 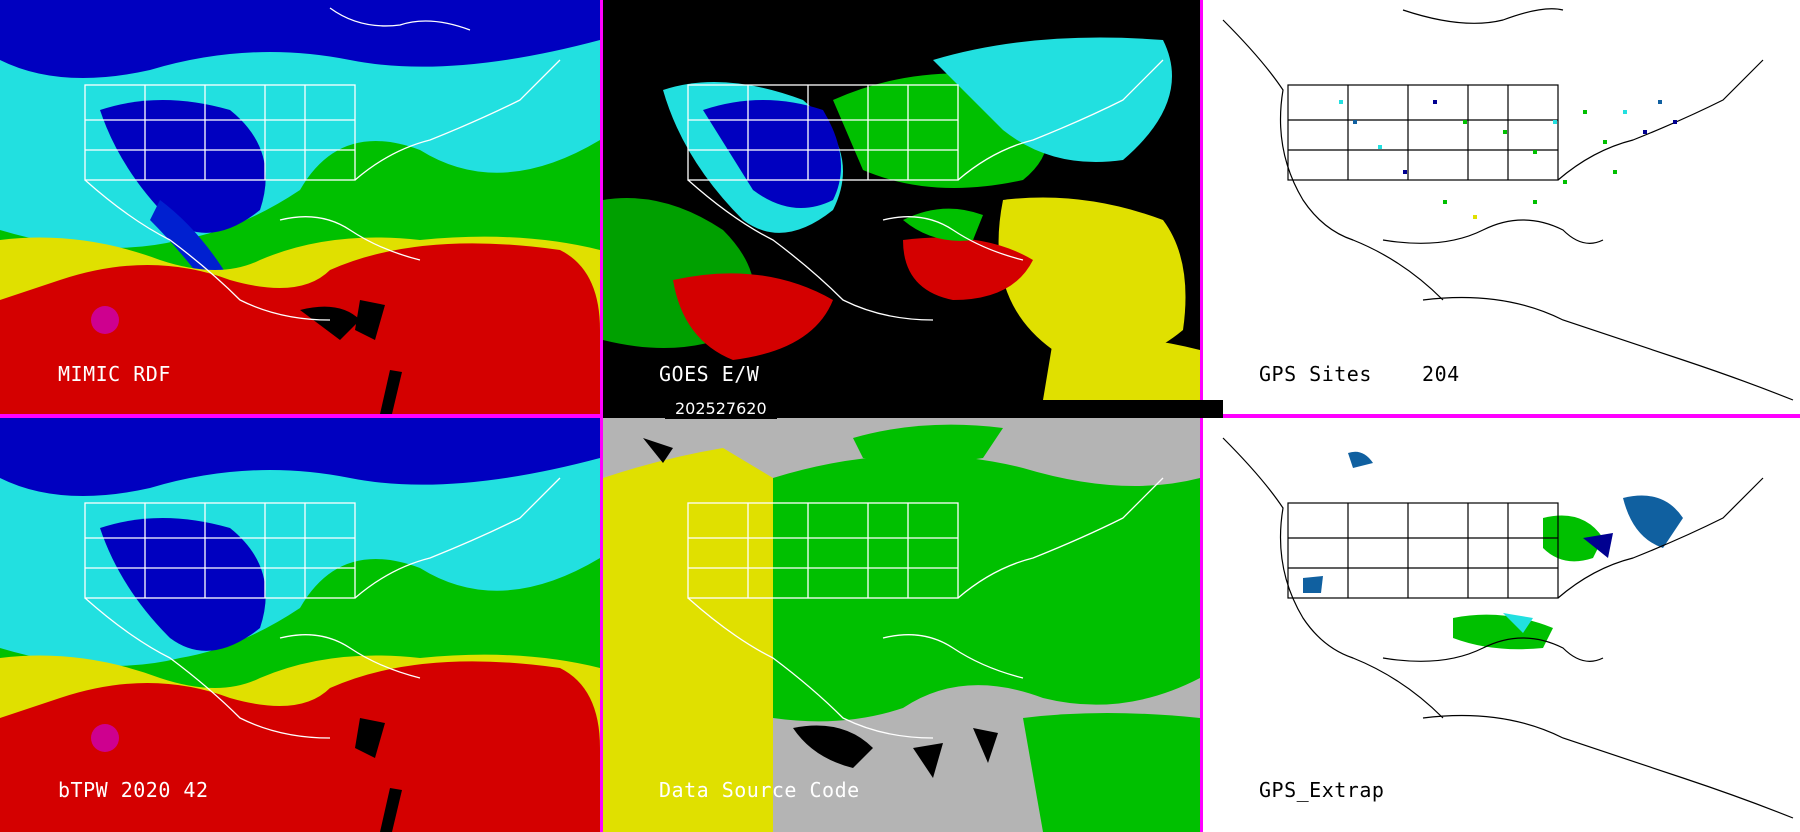 What do you see at coordinates (1359, 374) in the screenshot?
I see `gps-sites-label: GPS Sites 204` at bounding box center [1359, 374].